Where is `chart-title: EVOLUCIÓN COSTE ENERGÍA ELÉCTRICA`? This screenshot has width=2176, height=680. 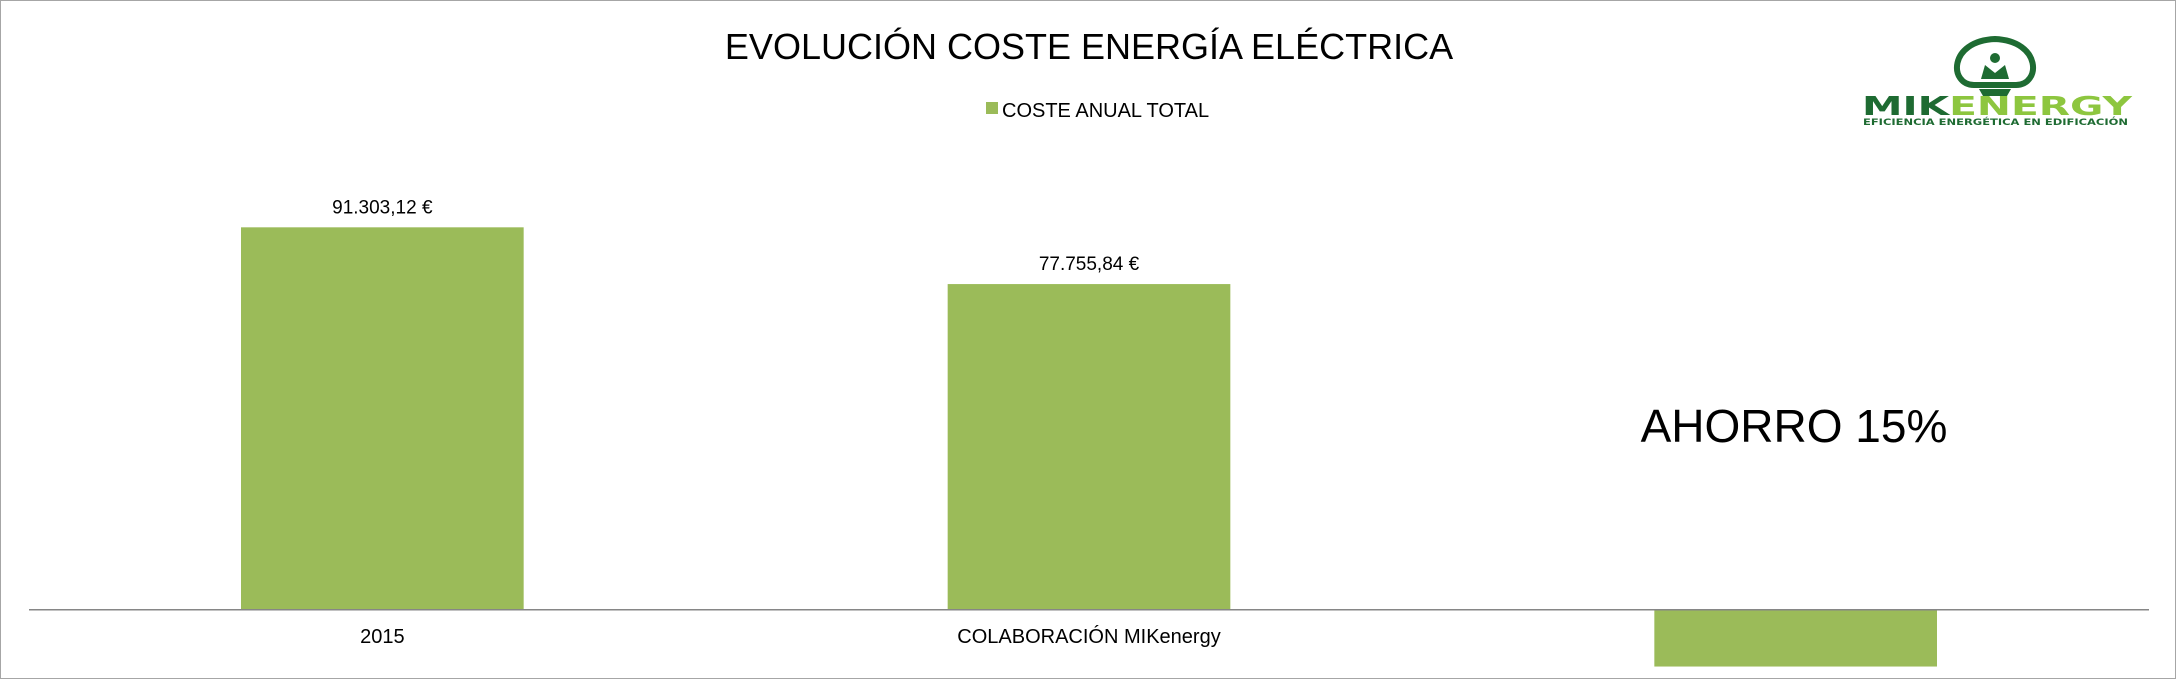
chart-title: EVOLUCIÓN COSTE ENERGÍA ELÉCTRICA is located at coordinates (1089, 46).